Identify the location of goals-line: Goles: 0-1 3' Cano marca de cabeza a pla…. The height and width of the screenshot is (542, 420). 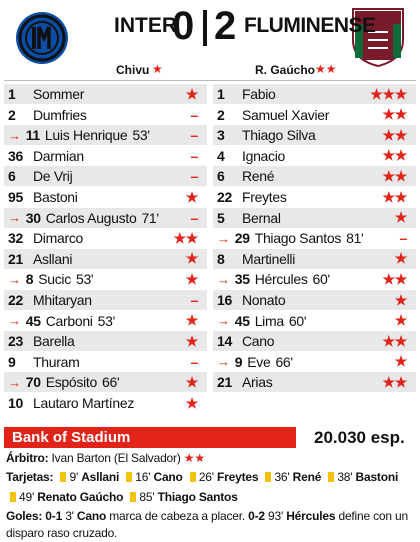
(211, 525).